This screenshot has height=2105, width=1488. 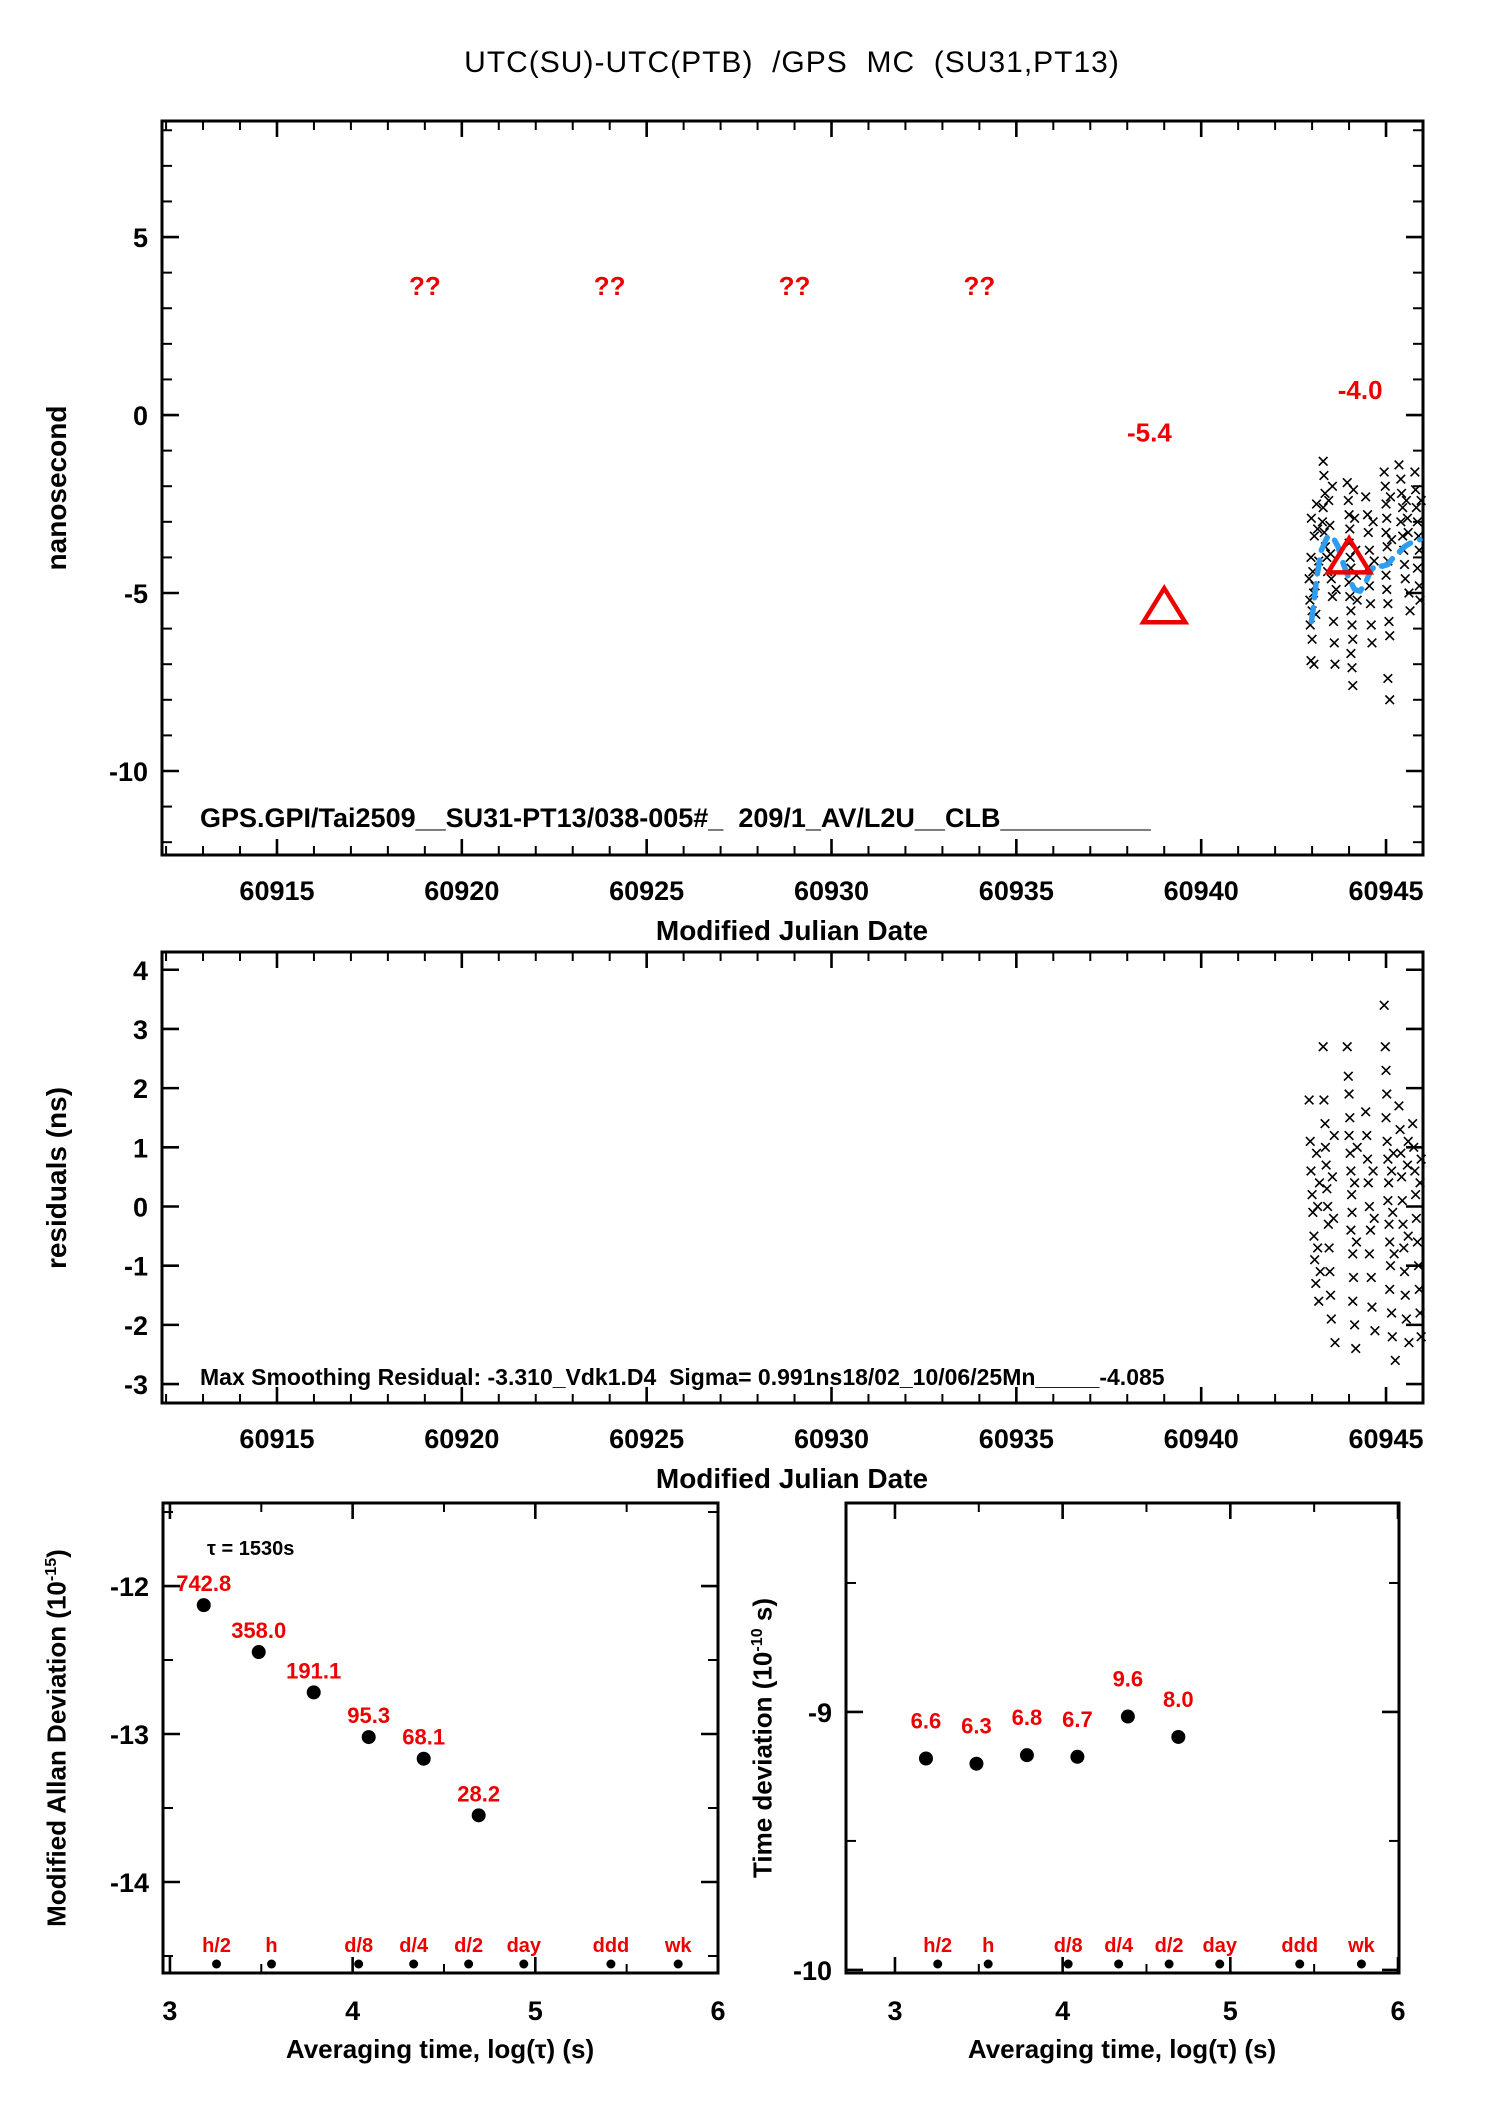 What do you see at coordinates (136, 1267) in the screenshot?
I see `y-tick-label: -1` at bounding box center [136, 1267].